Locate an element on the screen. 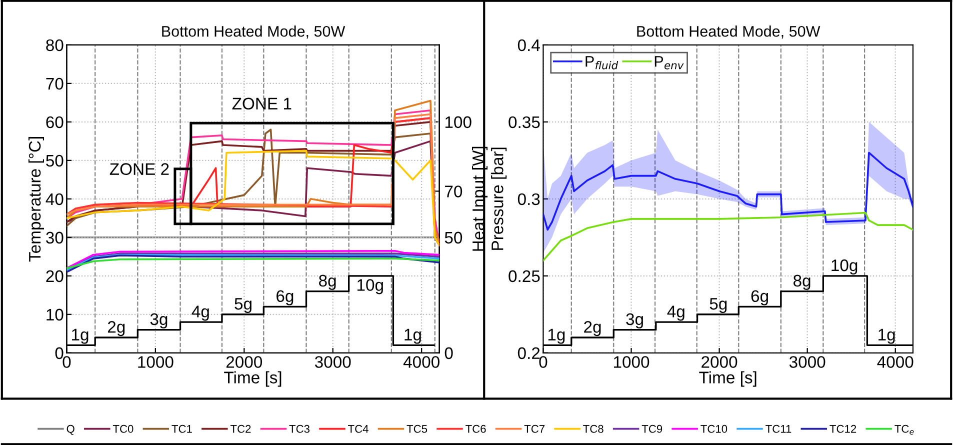 The height and width of the screenshot is (445, 953). y-tick-label: 50 is located at coordinates (55, 160).